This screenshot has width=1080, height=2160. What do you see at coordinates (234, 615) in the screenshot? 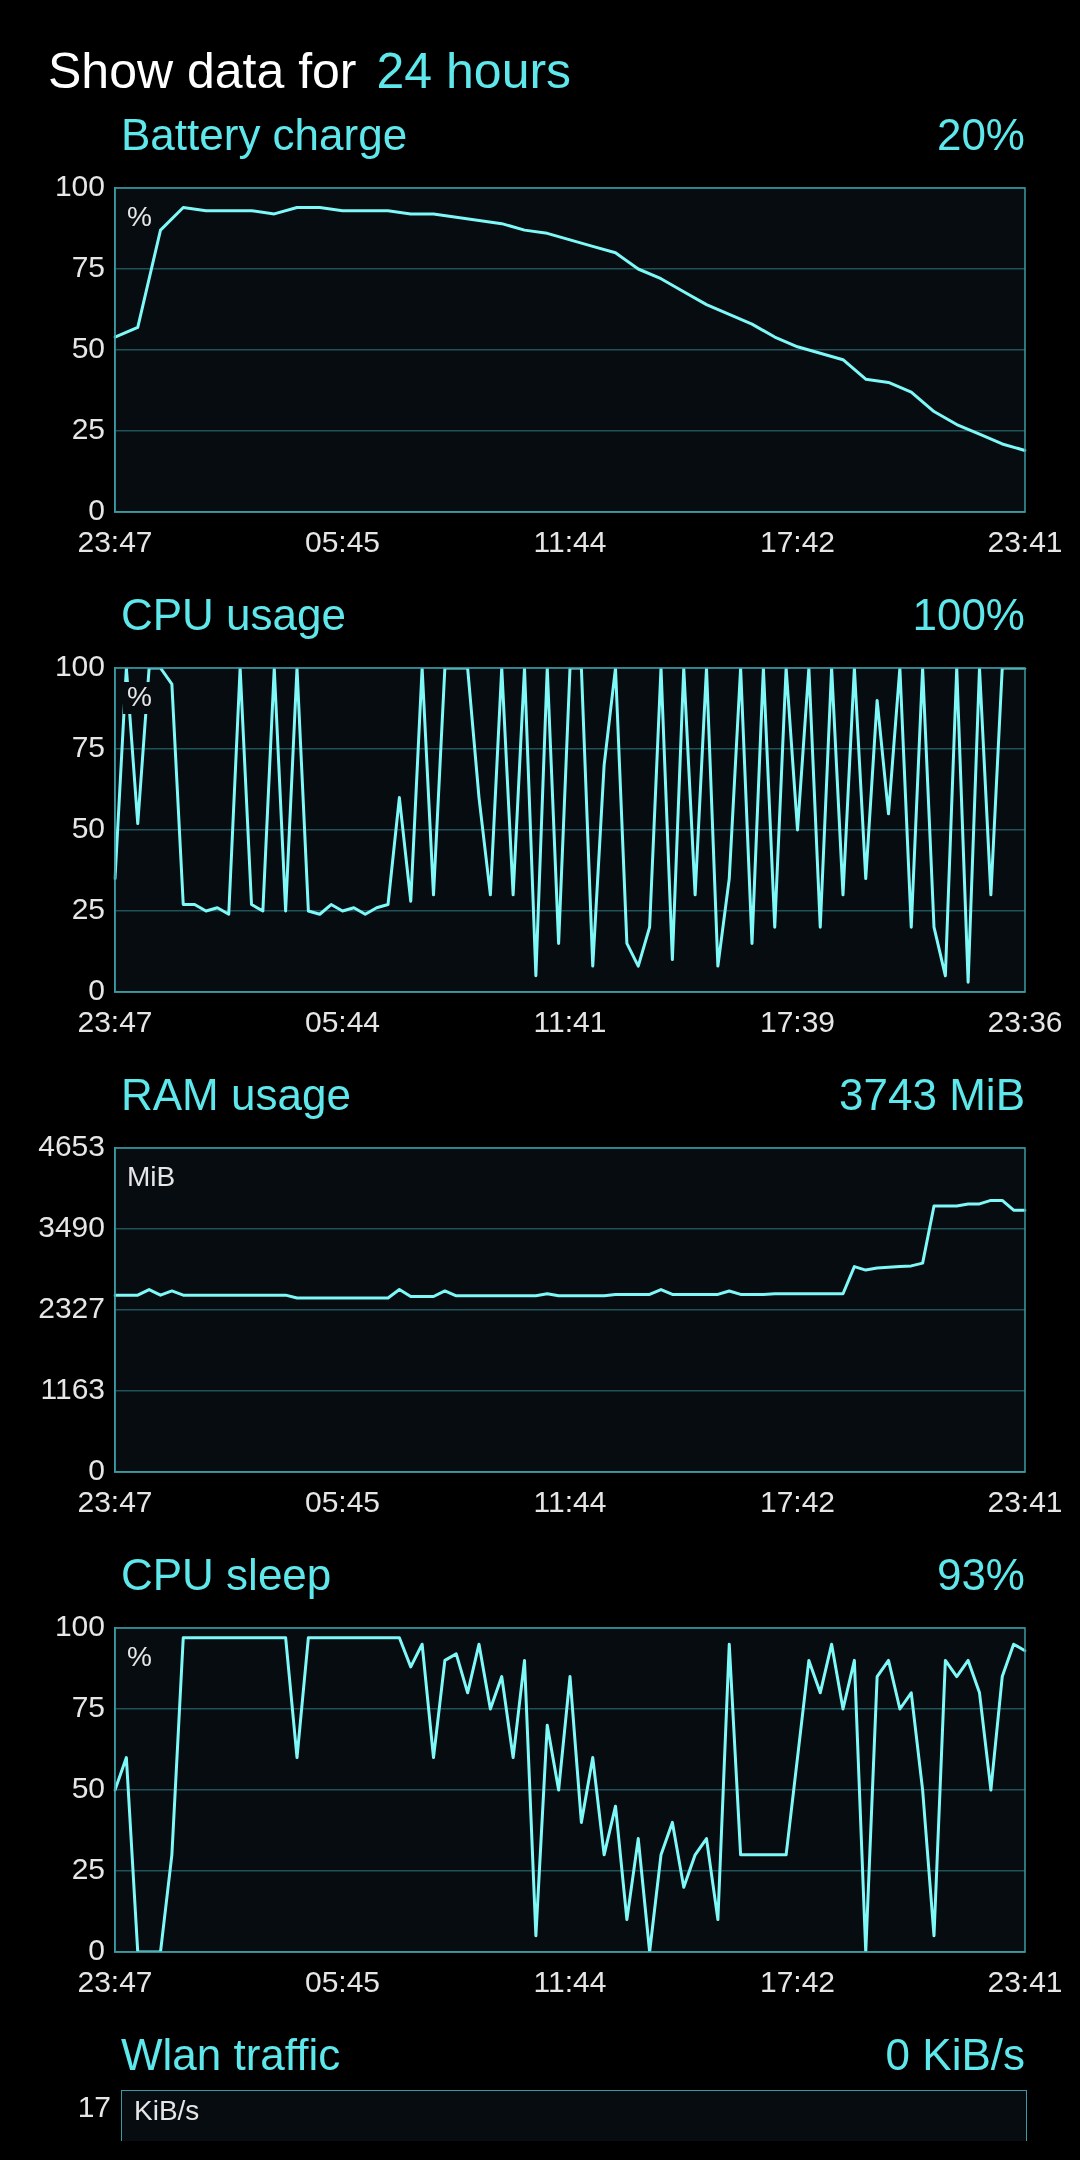
I see `chart-title: CPU usage` at bounding box center [234, 615].